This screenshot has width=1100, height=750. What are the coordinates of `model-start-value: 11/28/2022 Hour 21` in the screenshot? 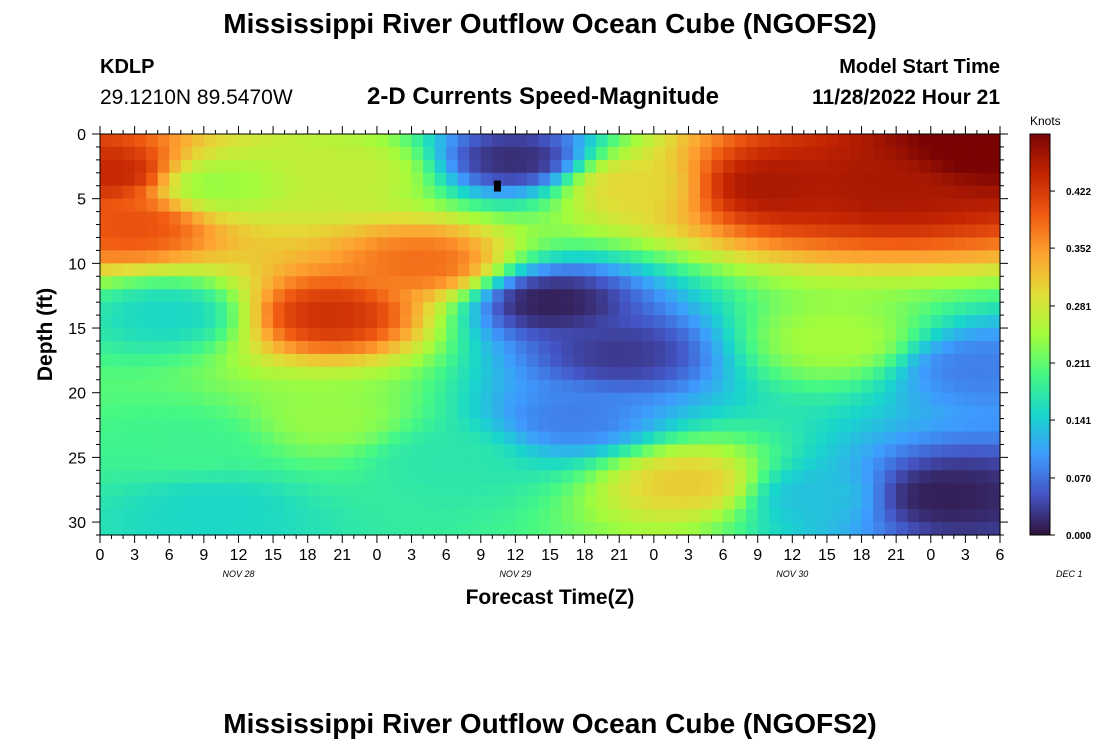 It's located at (906, 97).